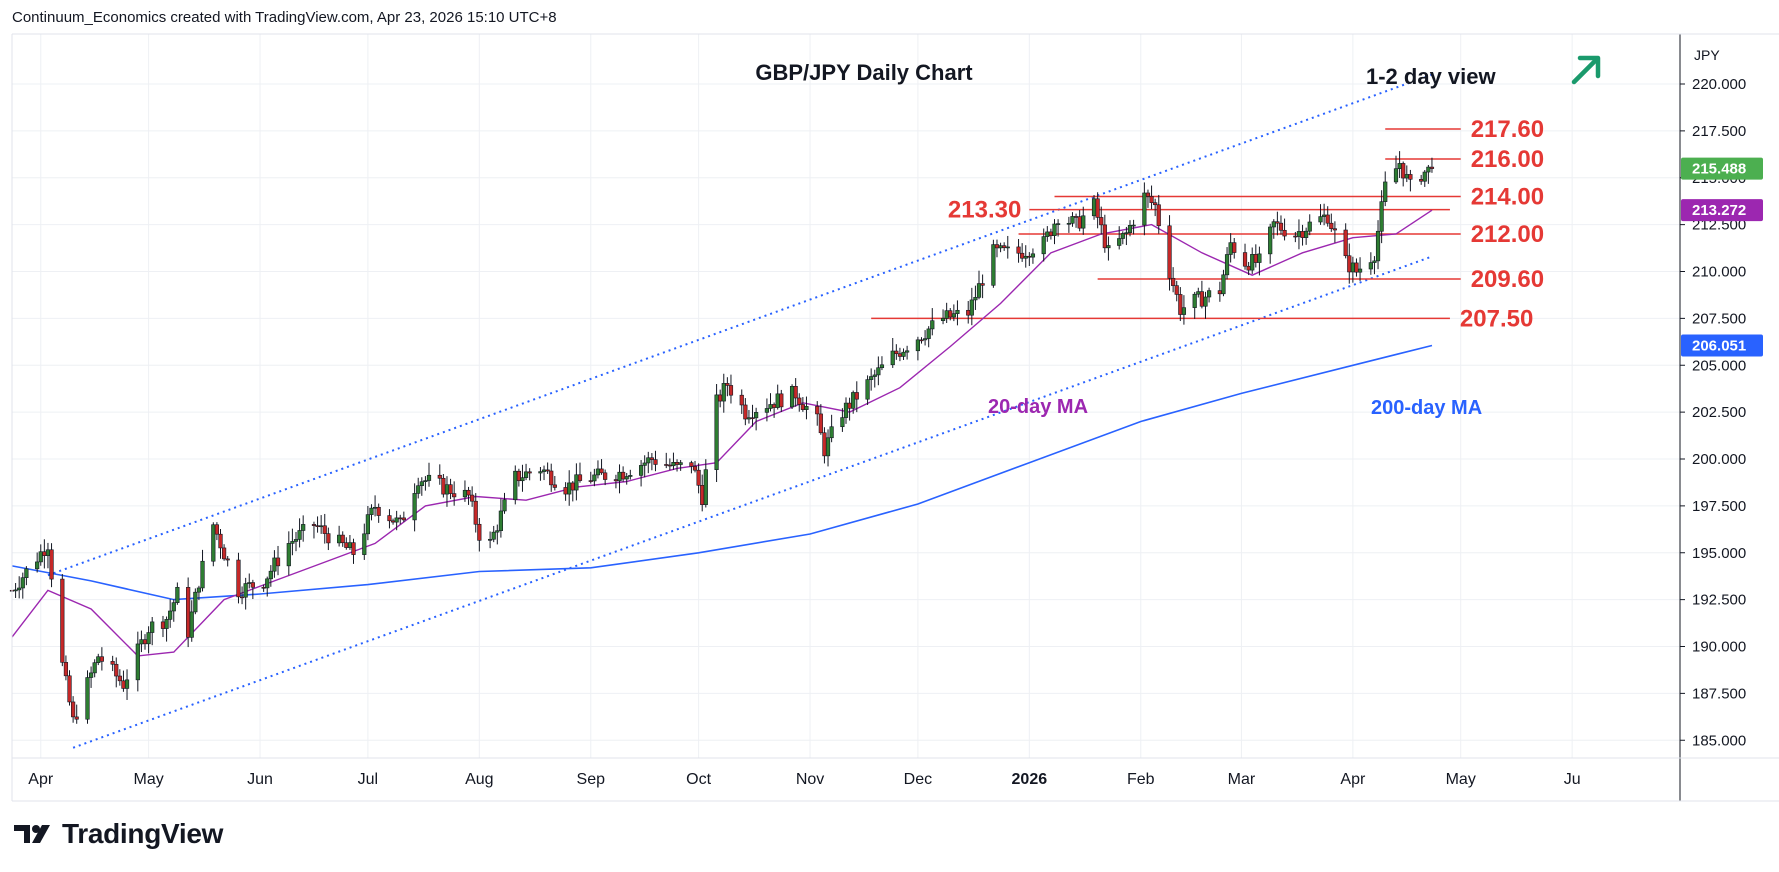 The image size is (1779, 872). Describe the element at coordinates (1719, 459) in the screenshot. I see `y-tick-label: 200.000` at that location.